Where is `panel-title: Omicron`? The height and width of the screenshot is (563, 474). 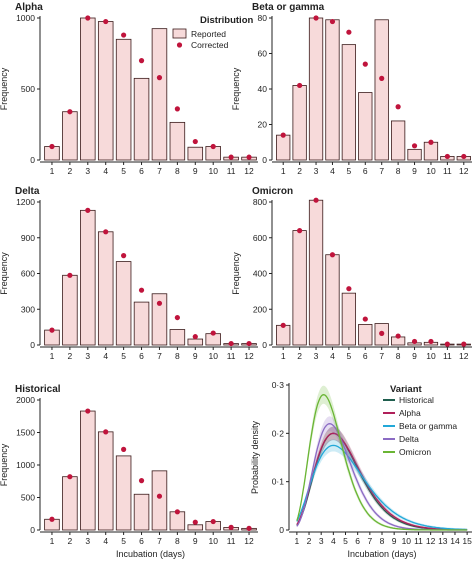 panel-title: Omicron is located at coordinates (272, 191).